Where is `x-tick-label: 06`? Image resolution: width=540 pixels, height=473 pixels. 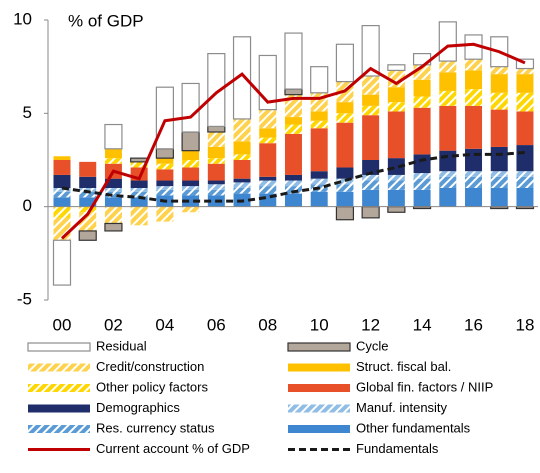
x-tick-label: 06 is located at coordinates (216, 324).